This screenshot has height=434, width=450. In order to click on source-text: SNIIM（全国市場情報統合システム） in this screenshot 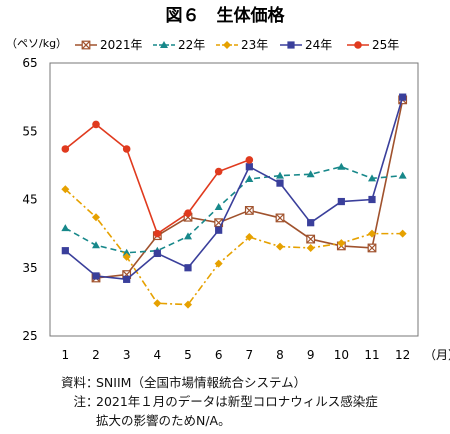, I will do `click(201, 382)`.